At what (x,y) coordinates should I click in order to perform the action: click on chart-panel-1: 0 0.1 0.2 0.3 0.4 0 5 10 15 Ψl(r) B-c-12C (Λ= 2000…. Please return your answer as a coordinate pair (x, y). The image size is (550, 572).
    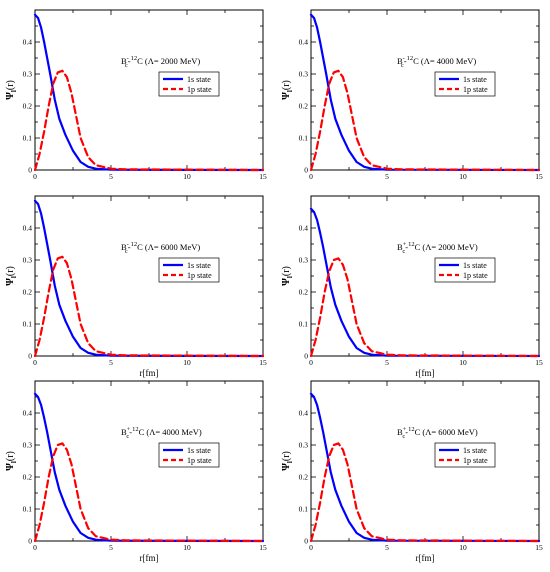
    Looking at the image, I should click on (136, 95).